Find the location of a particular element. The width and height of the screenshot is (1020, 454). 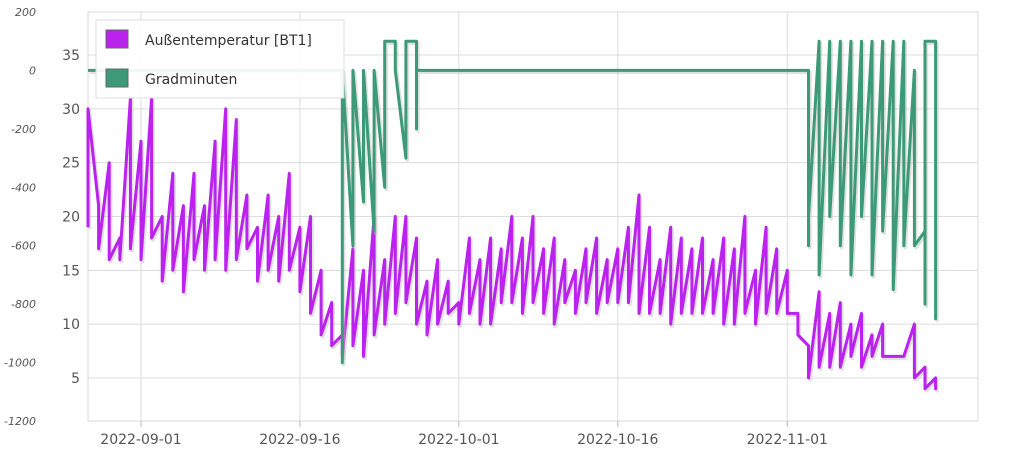

legend-box is located at coordinates (220, 59).